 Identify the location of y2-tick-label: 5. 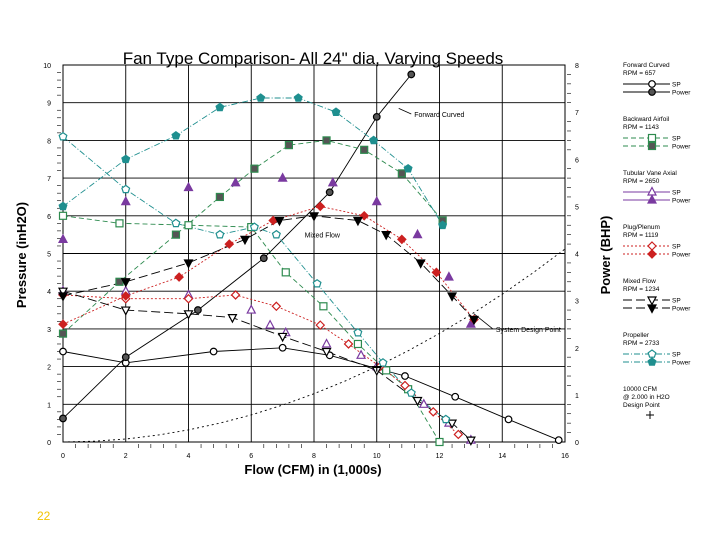
(577, 207).